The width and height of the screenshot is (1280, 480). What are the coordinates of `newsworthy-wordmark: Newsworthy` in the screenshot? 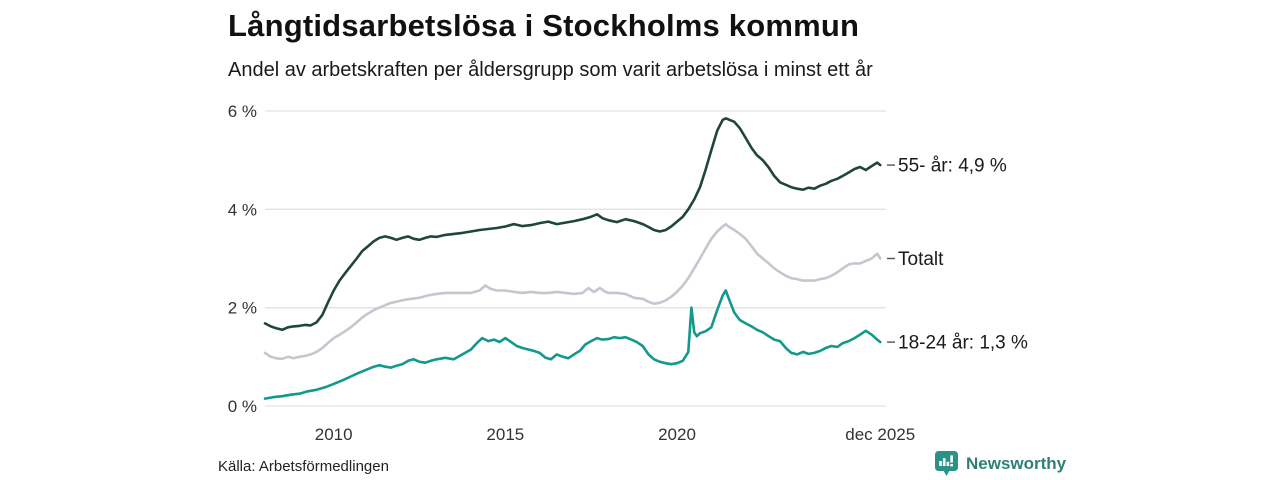 It's located at (1016, 463).